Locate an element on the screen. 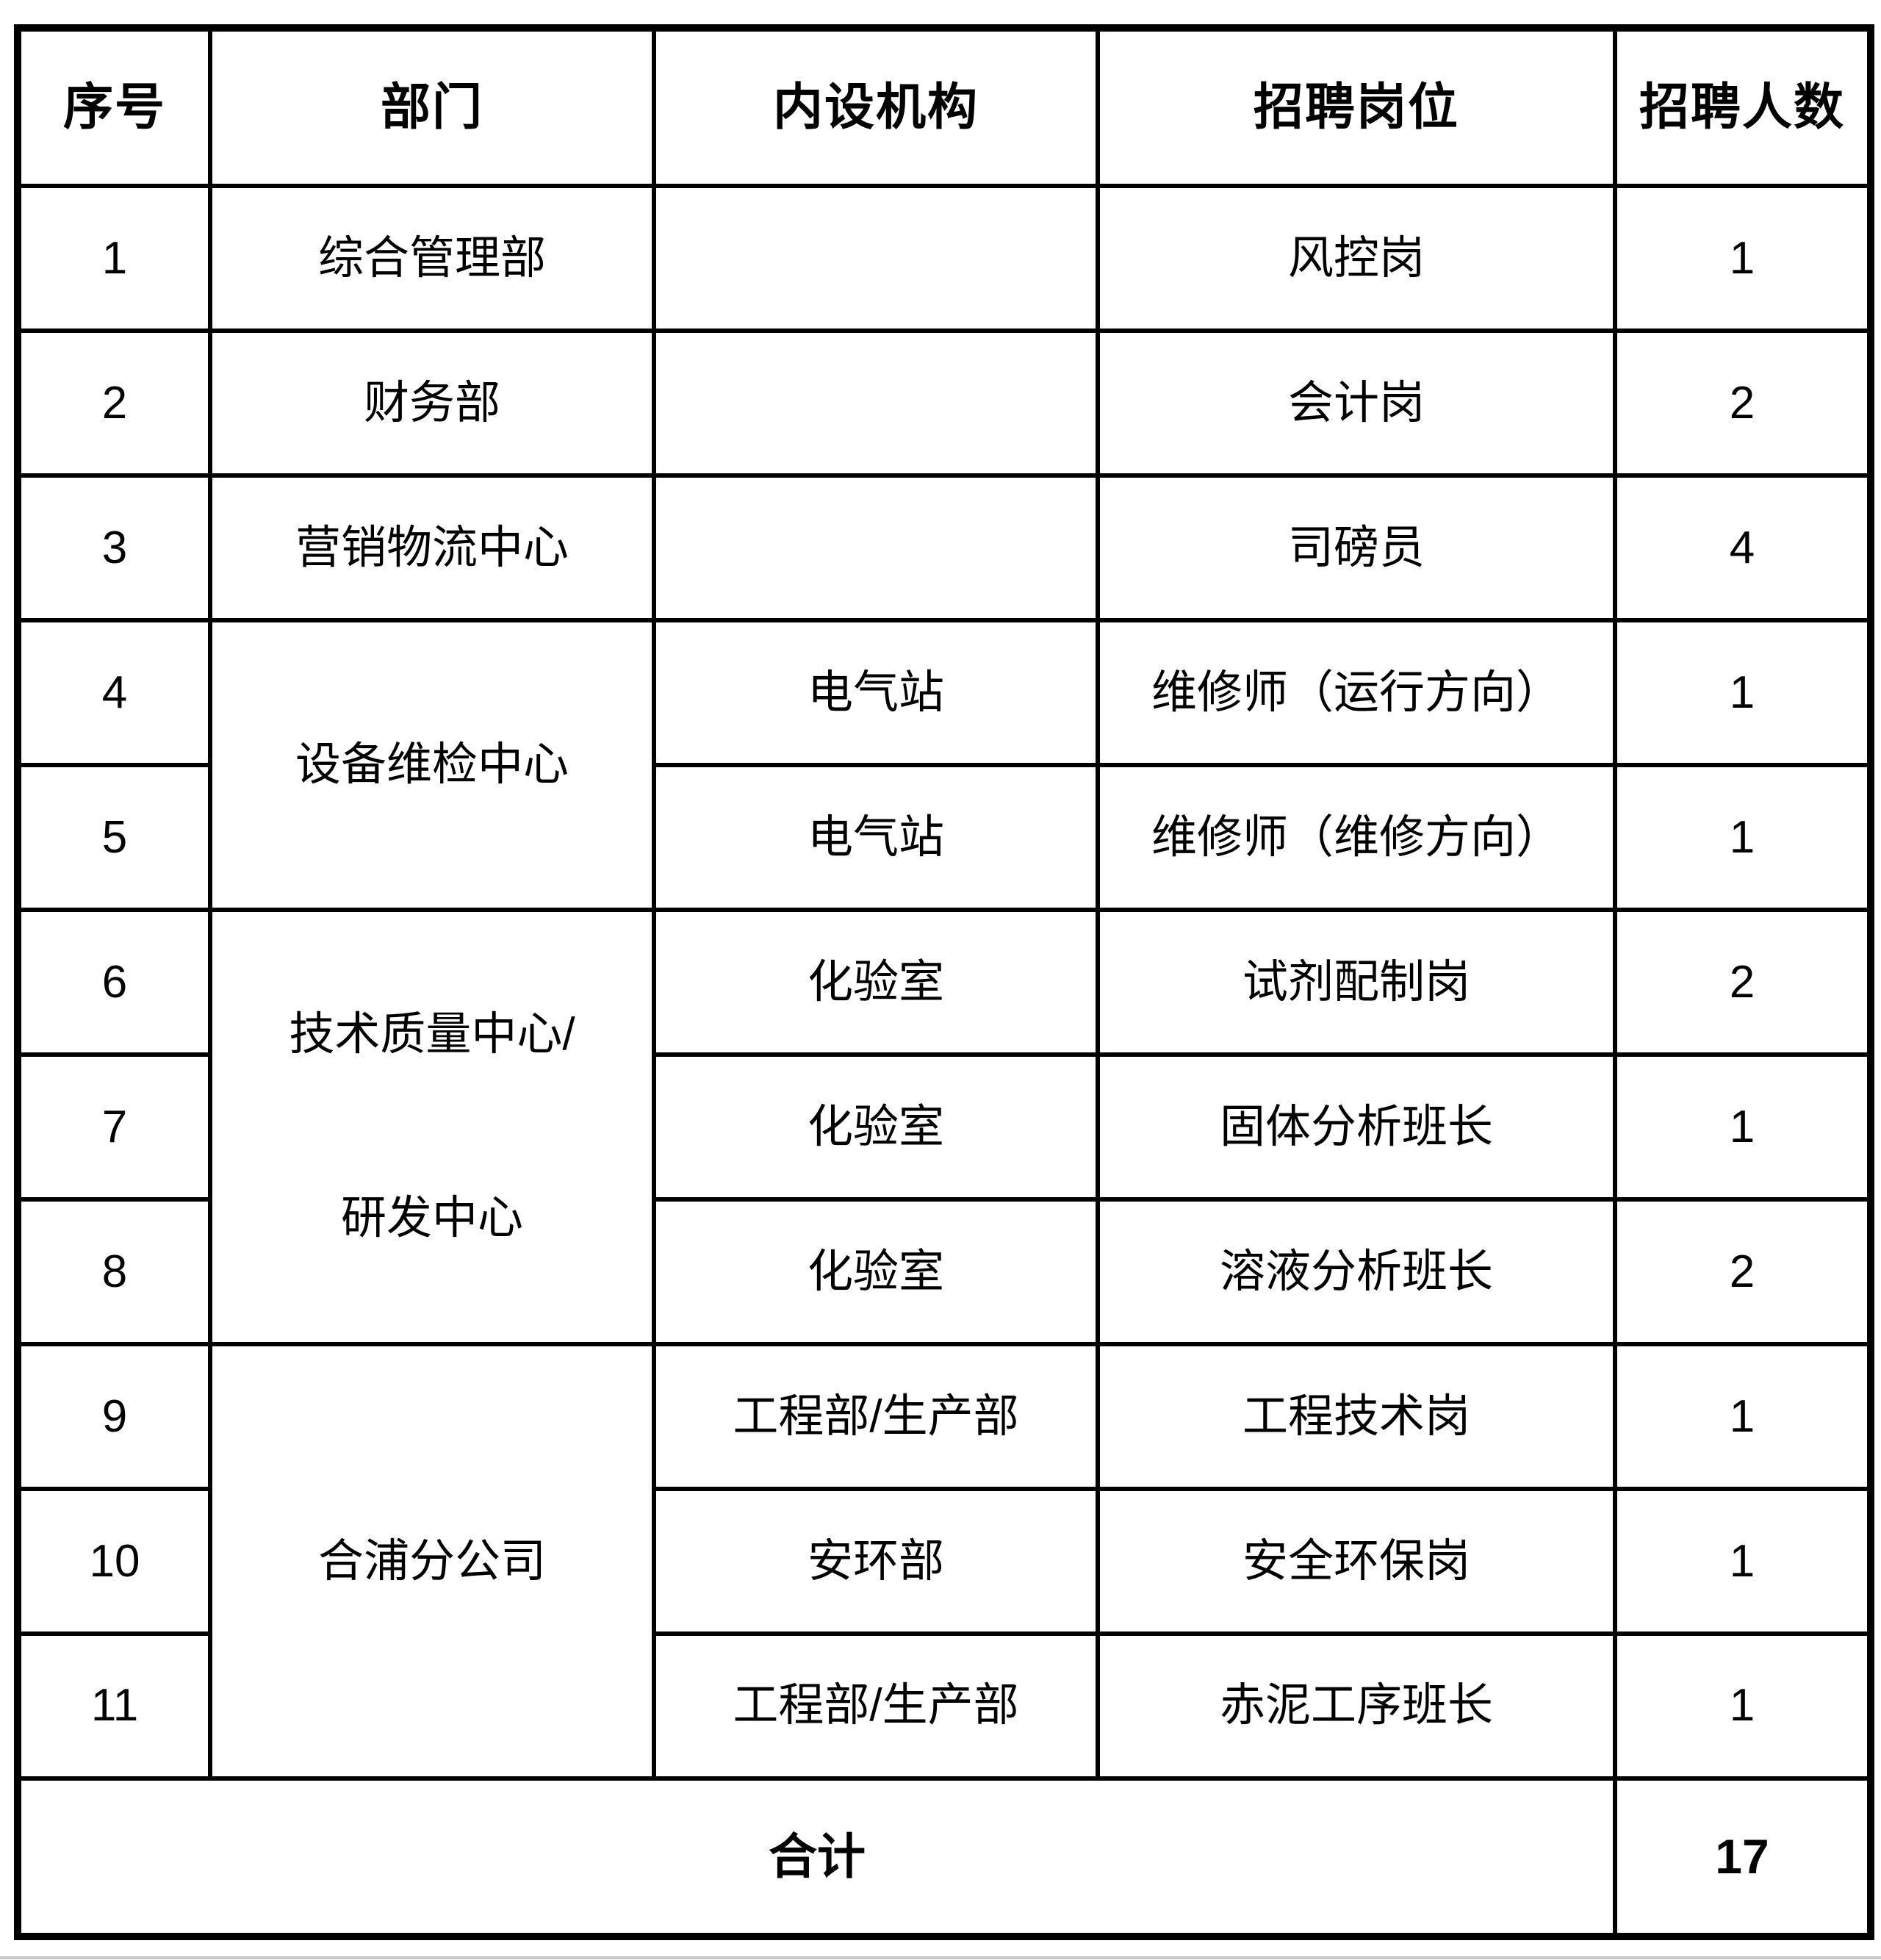 This screenshot has height=1960, width=1881. dept-cell-merged-tech-quality: 技术质量中心/ 研发中心 is located at coordinates (432, 1126).